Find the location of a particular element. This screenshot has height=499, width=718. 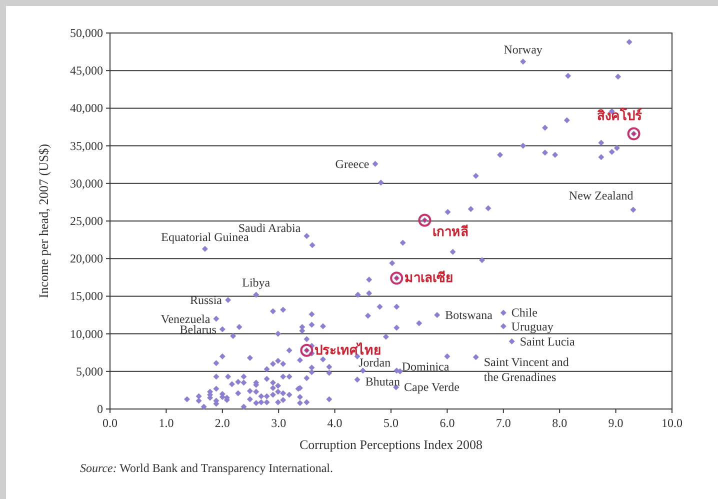

x-tick-label: 6.0 is located at coordinates (447, 423).